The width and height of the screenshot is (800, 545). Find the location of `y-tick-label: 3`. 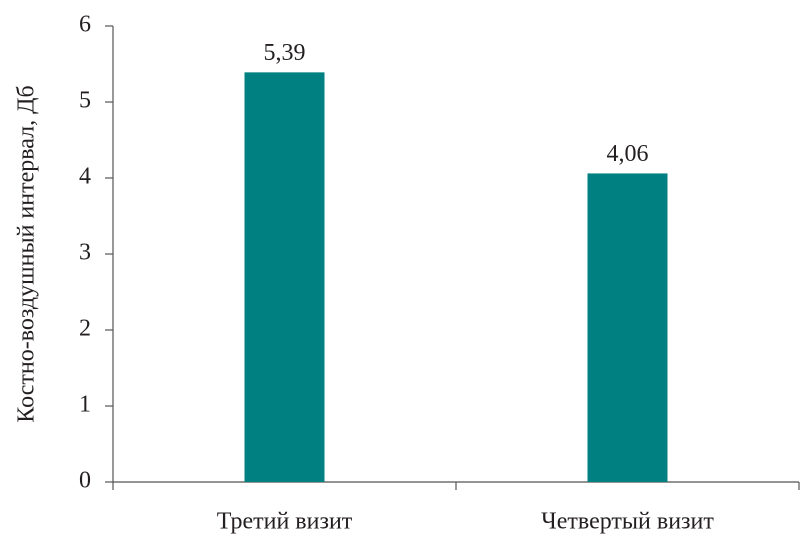

y-tick-label: 3 is located at coordinates (85, 253).